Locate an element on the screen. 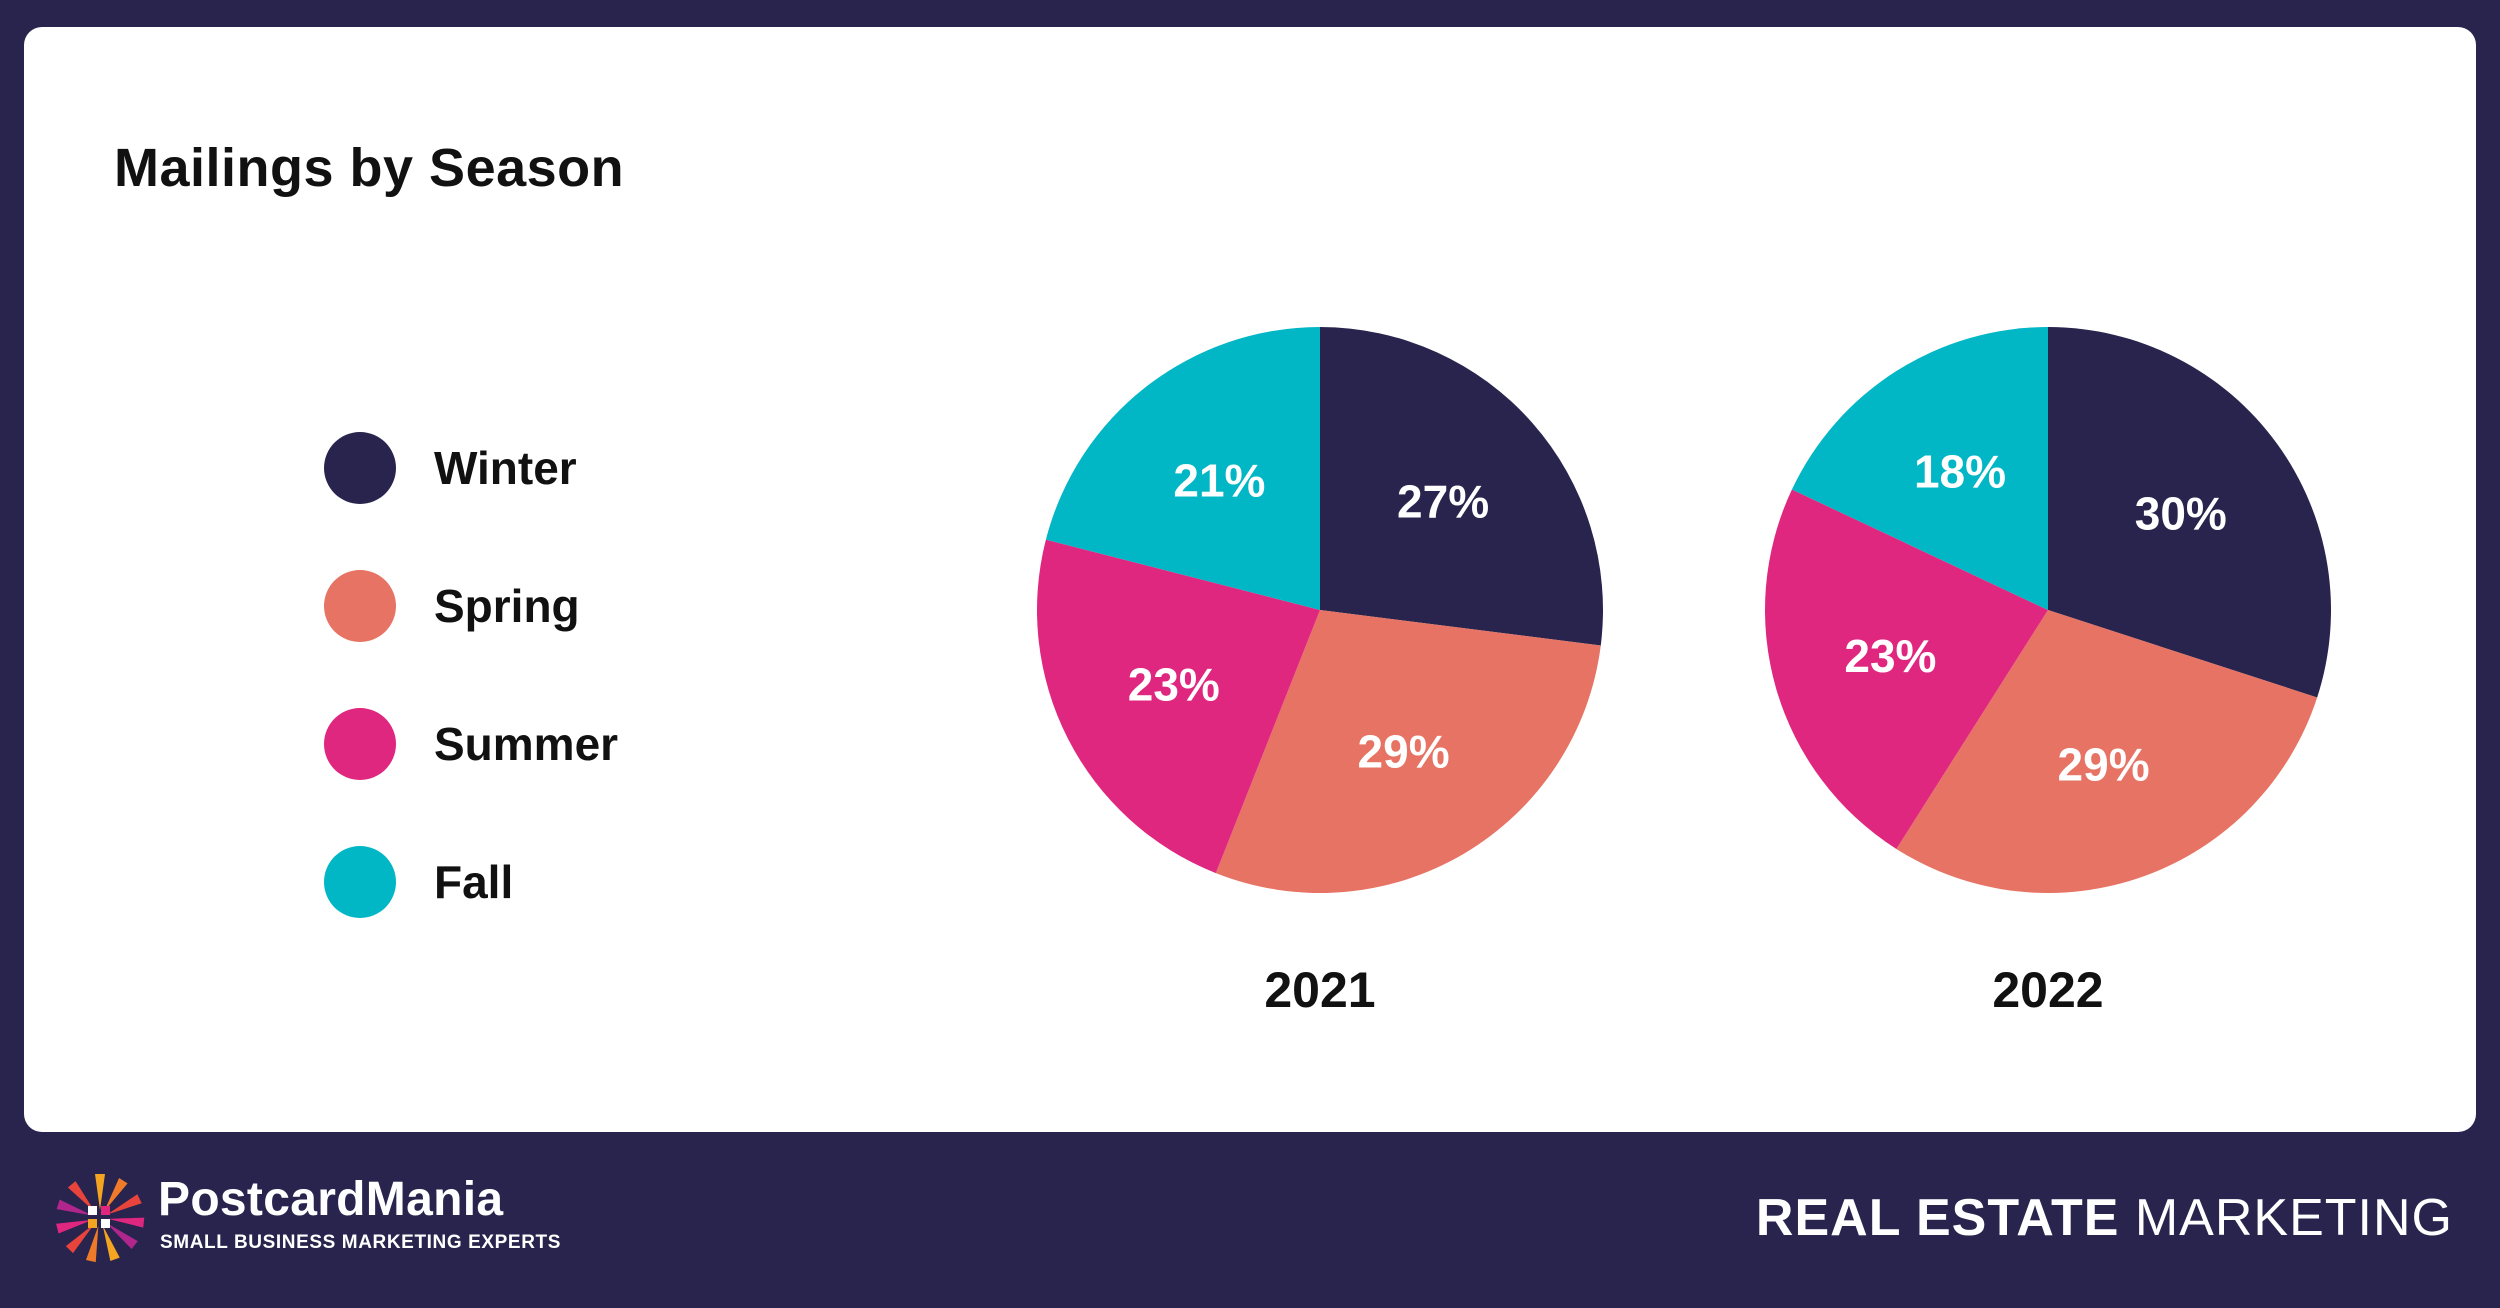 The image size is (2500, 1308). footer-tagline-light: MARKETING is located at coordinates (2293, 1218).